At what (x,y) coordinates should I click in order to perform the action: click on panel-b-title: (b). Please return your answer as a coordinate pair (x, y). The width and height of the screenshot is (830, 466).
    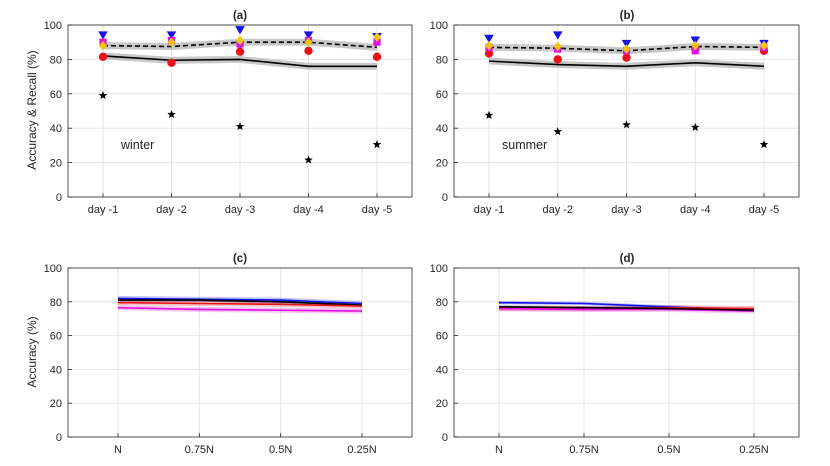
    Looking at the image, I should click on (627, 16).